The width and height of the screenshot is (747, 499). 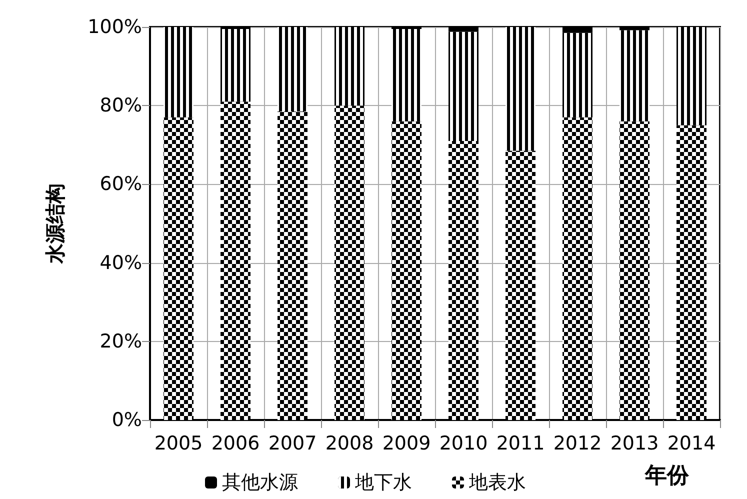 What do you see at coordinates (55, 224) in the screenshot?
I see `y-axis-title: 水源结构` at bounding box center [55, 224].